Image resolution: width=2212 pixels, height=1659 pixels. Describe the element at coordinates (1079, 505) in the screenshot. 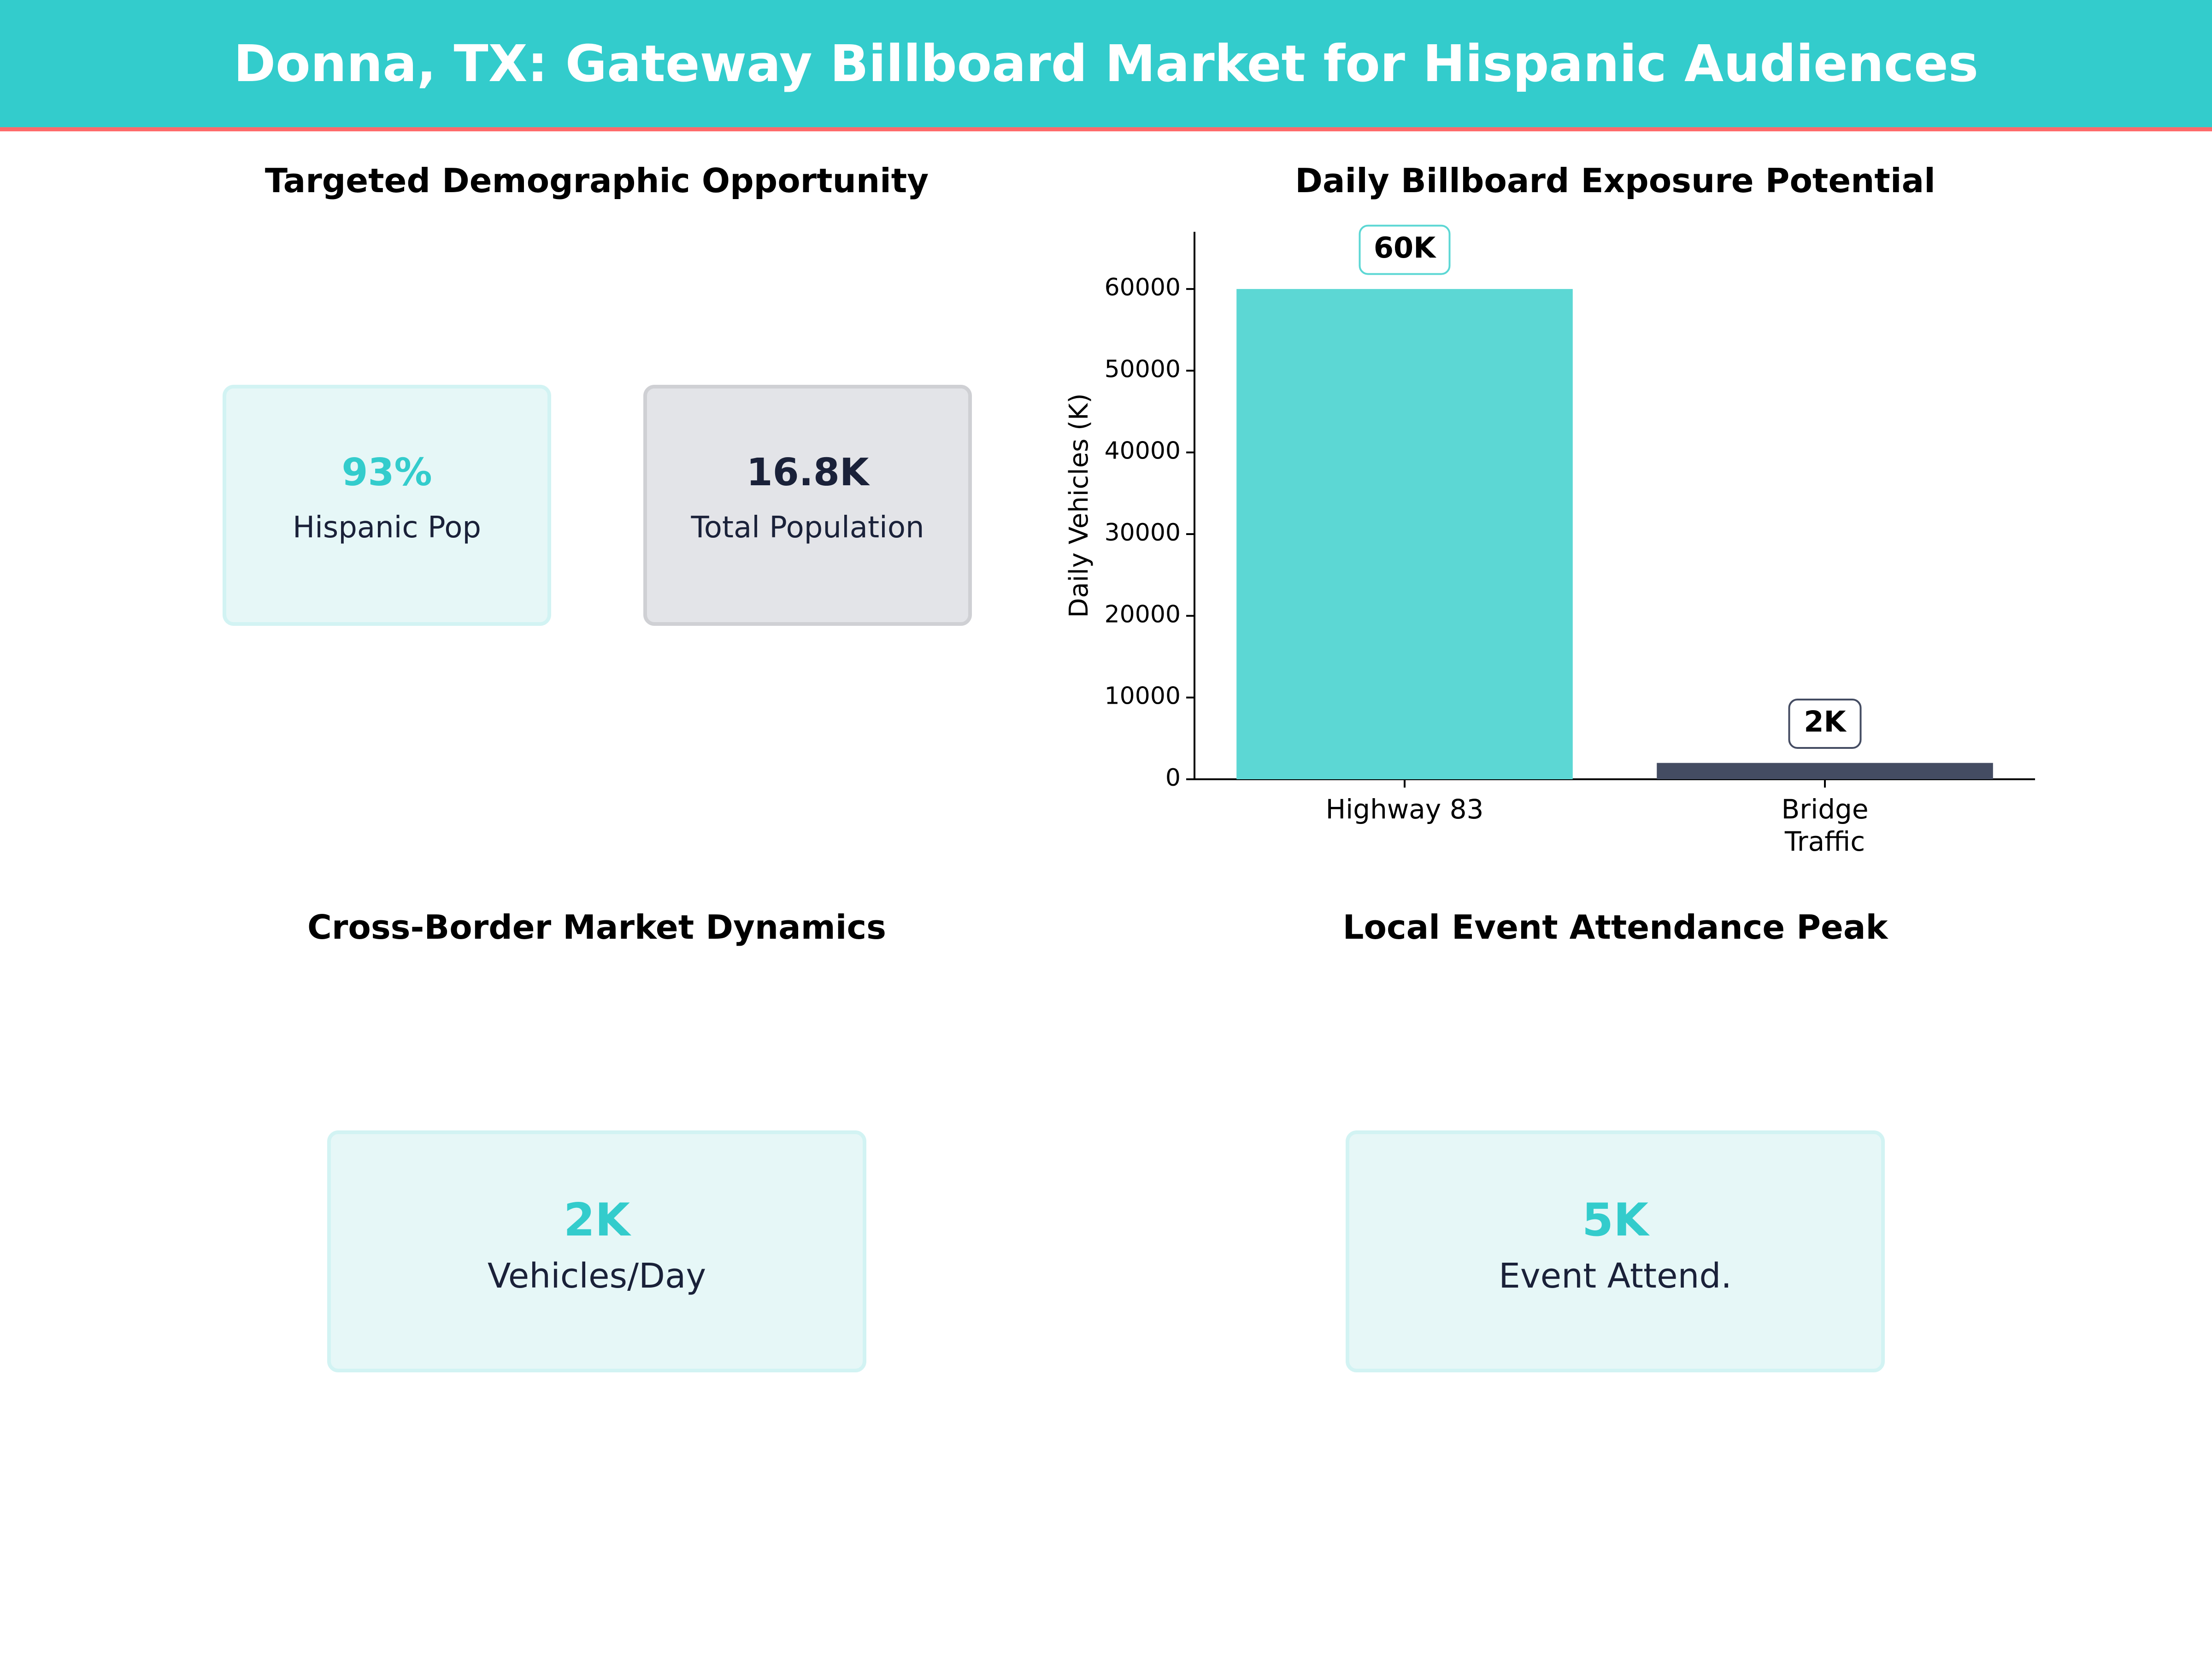

I see `y-axis-label: Daily Vehicles (K)` at that location.